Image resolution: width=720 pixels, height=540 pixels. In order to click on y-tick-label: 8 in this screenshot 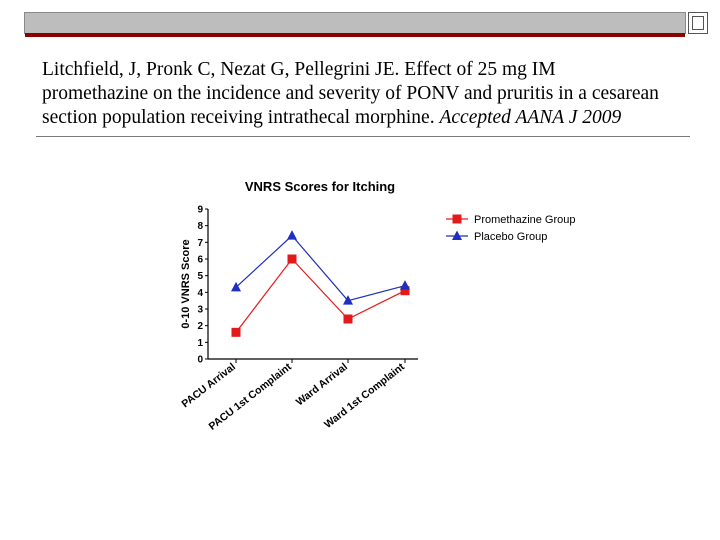, I will do `click(200, 226)`.